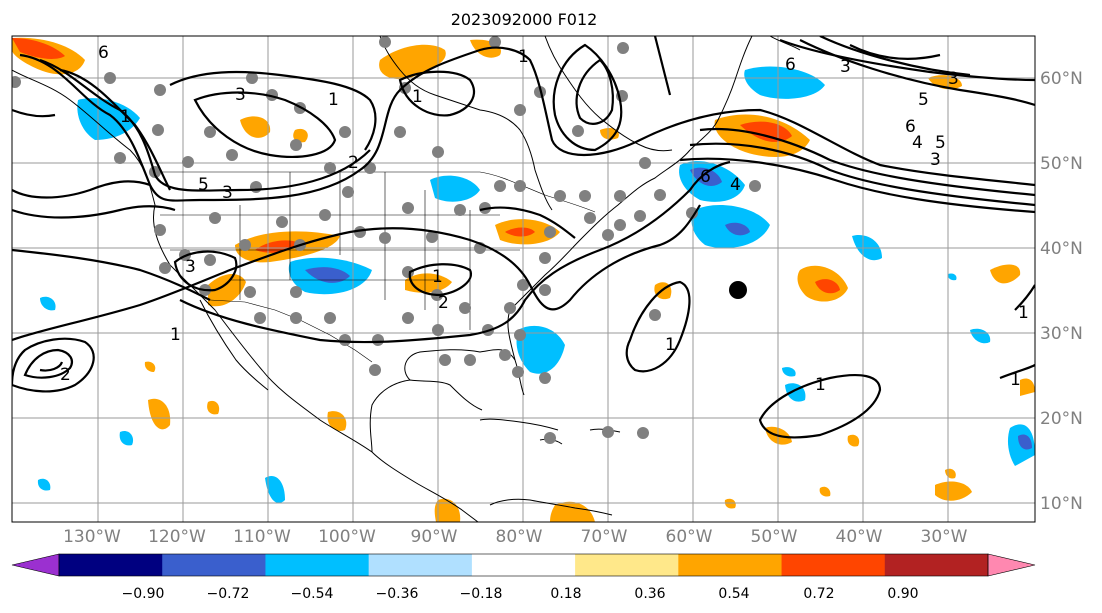  What do you see at coordinates (565, 594) in the screenshot?
I see `colorbar-tick-label: 0.18` at bounding box center [565, 594].